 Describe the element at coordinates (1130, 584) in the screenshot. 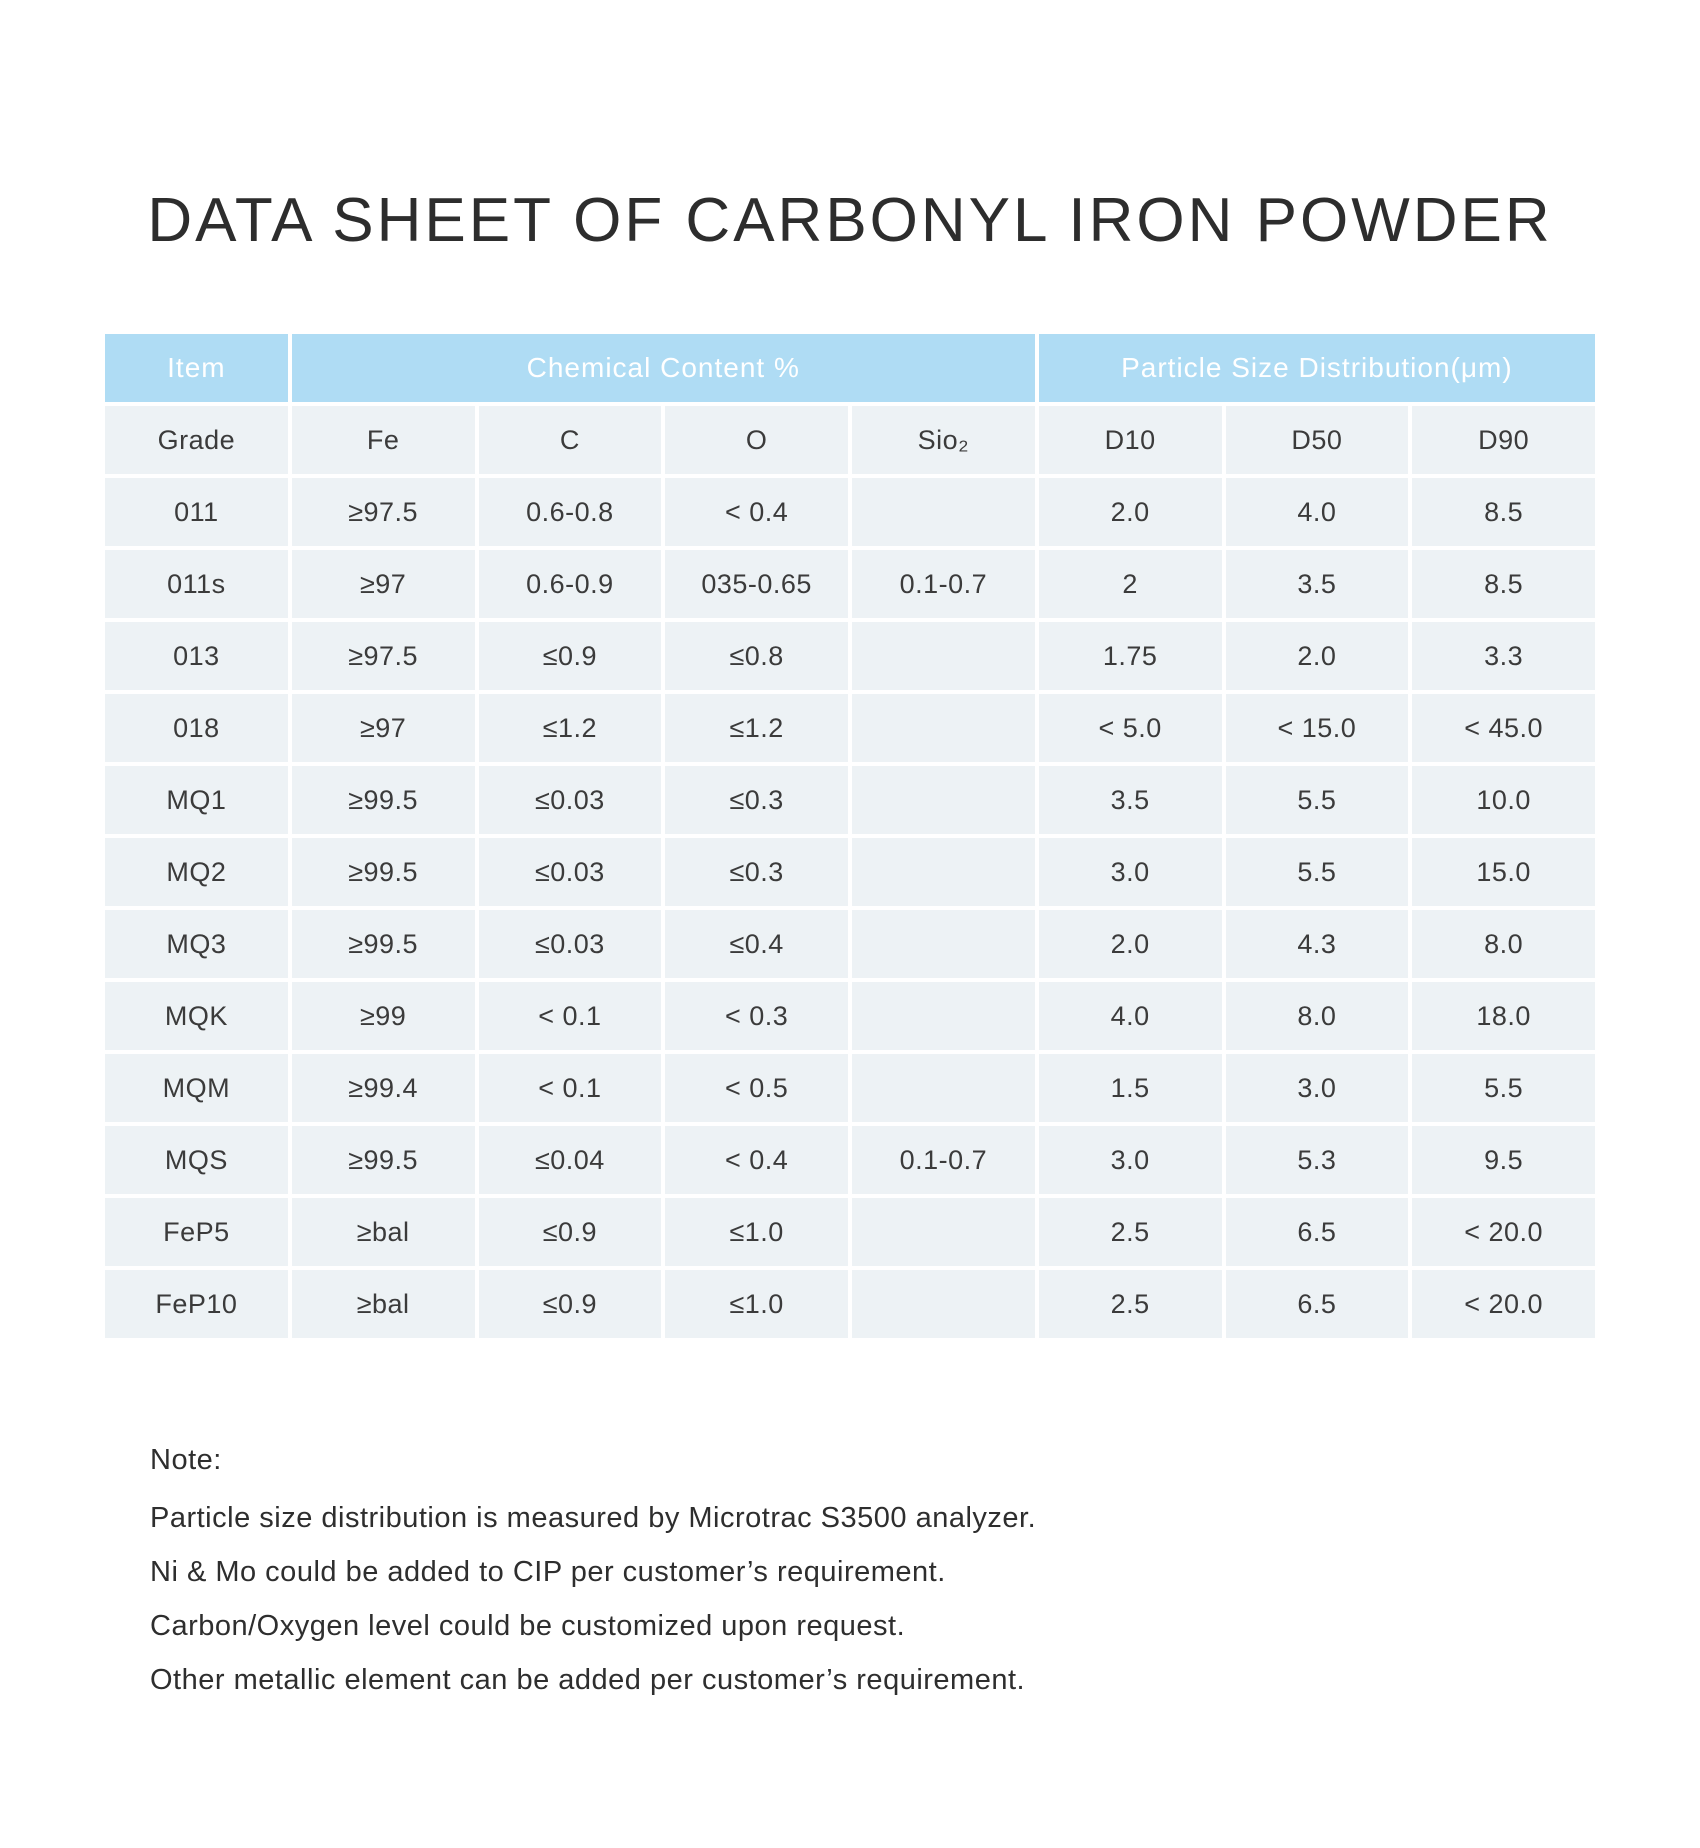

I see `table-cell: 2` at that location.